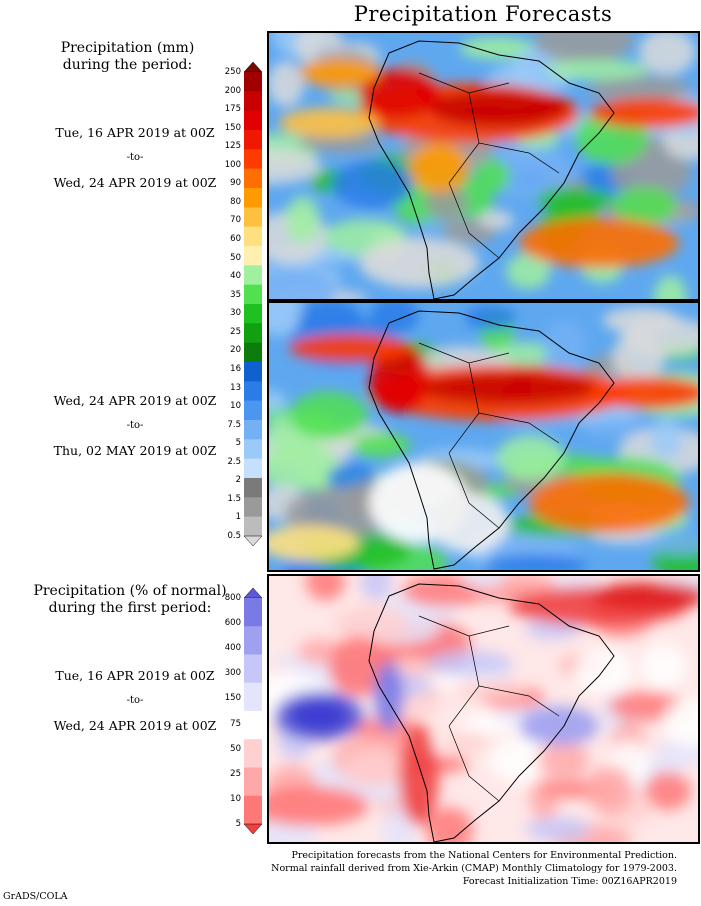 Image resolution: width=701 pixels, height=906 pixels. Describe the element at coordinates (253, 593) in the screenshot. I see `pct-colorbar-swatch-max` at that location.